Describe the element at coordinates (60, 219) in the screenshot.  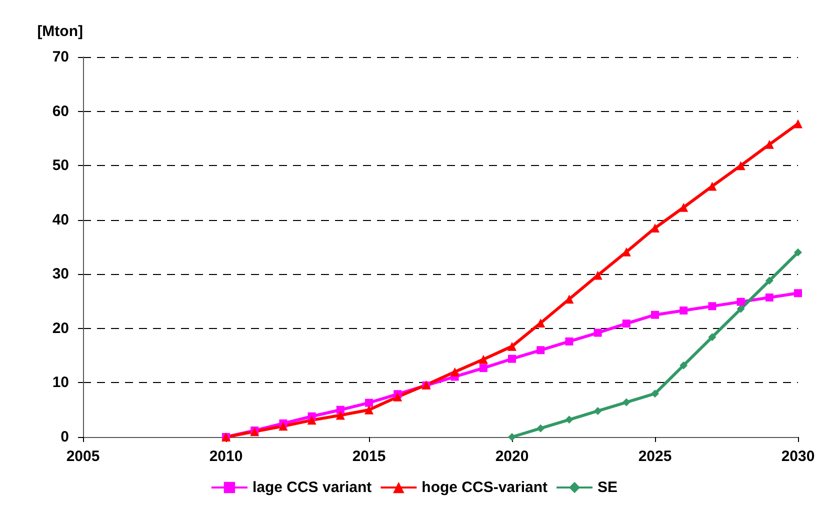
I see `y-tick-label: 40` at that location.